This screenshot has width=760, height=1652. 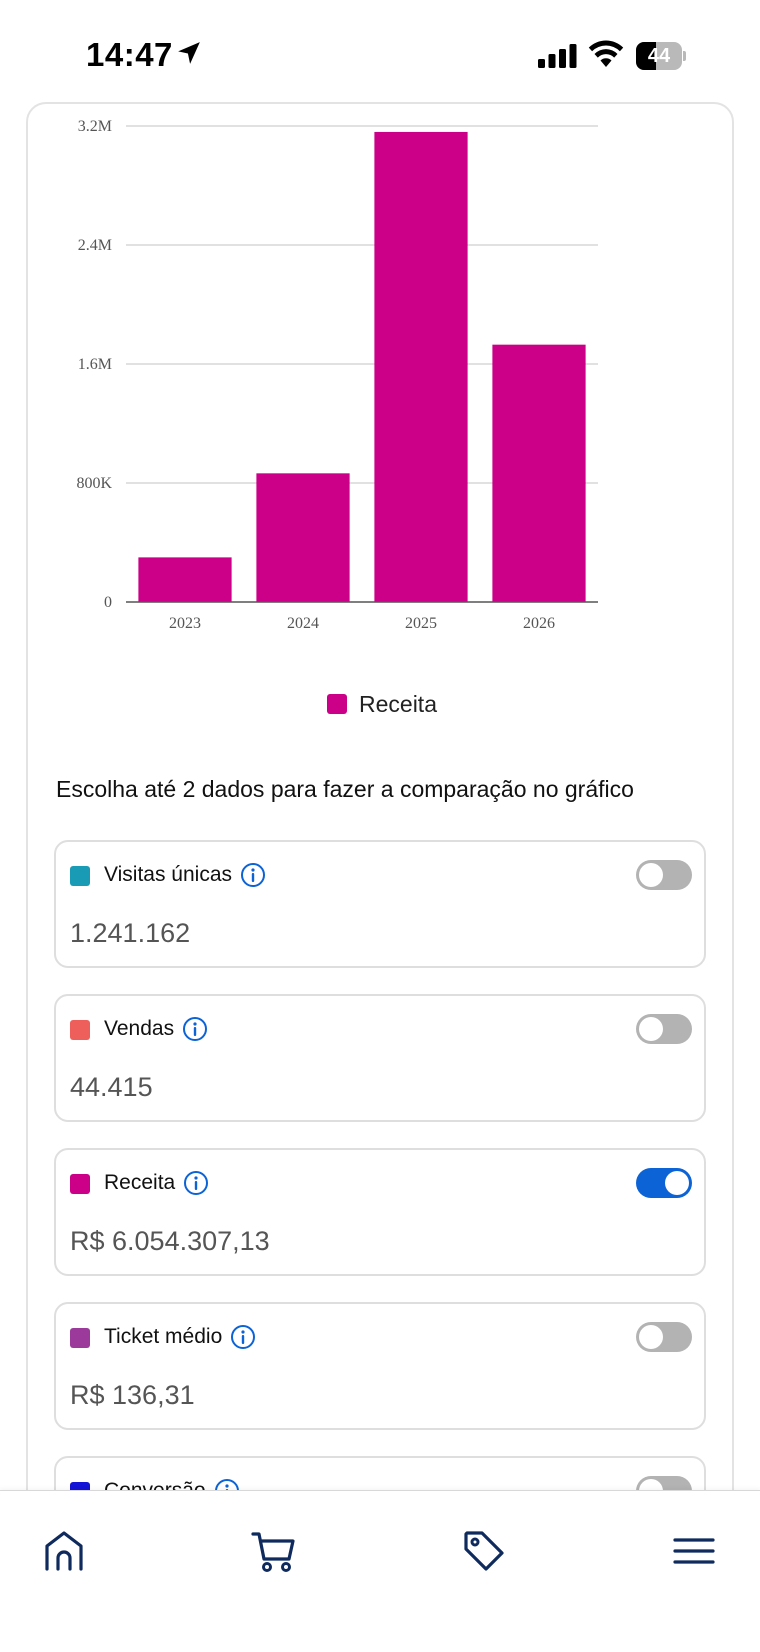 What do you see at coordinates (189, 53) in the screenshot?
I see `location-arrow-icon` at bounding box center [189, 53].